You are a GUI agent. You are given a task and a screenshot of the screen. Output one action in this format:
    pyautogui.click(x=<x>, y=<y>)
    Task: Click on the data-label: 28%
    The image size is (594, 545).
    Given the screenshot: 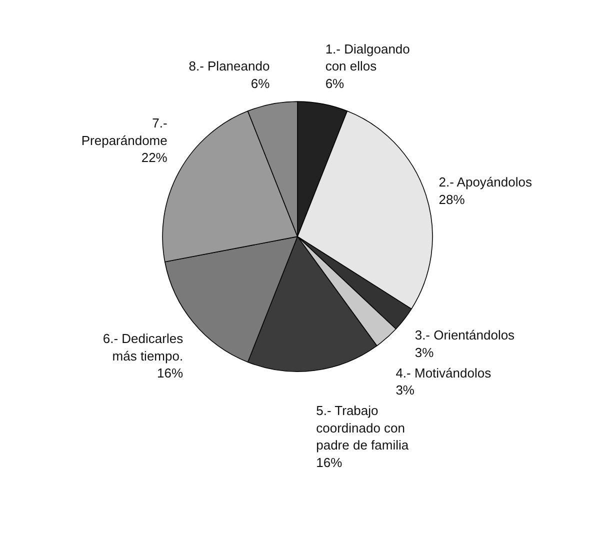 What is the action you would take?
    pyautogui.click(x=452, y=199)
    